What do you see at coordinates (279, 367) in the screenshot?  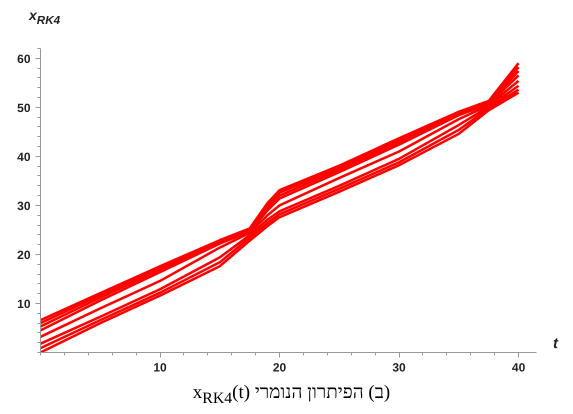 I see `x-tick-label: 20` at bounding box center [279, 367].